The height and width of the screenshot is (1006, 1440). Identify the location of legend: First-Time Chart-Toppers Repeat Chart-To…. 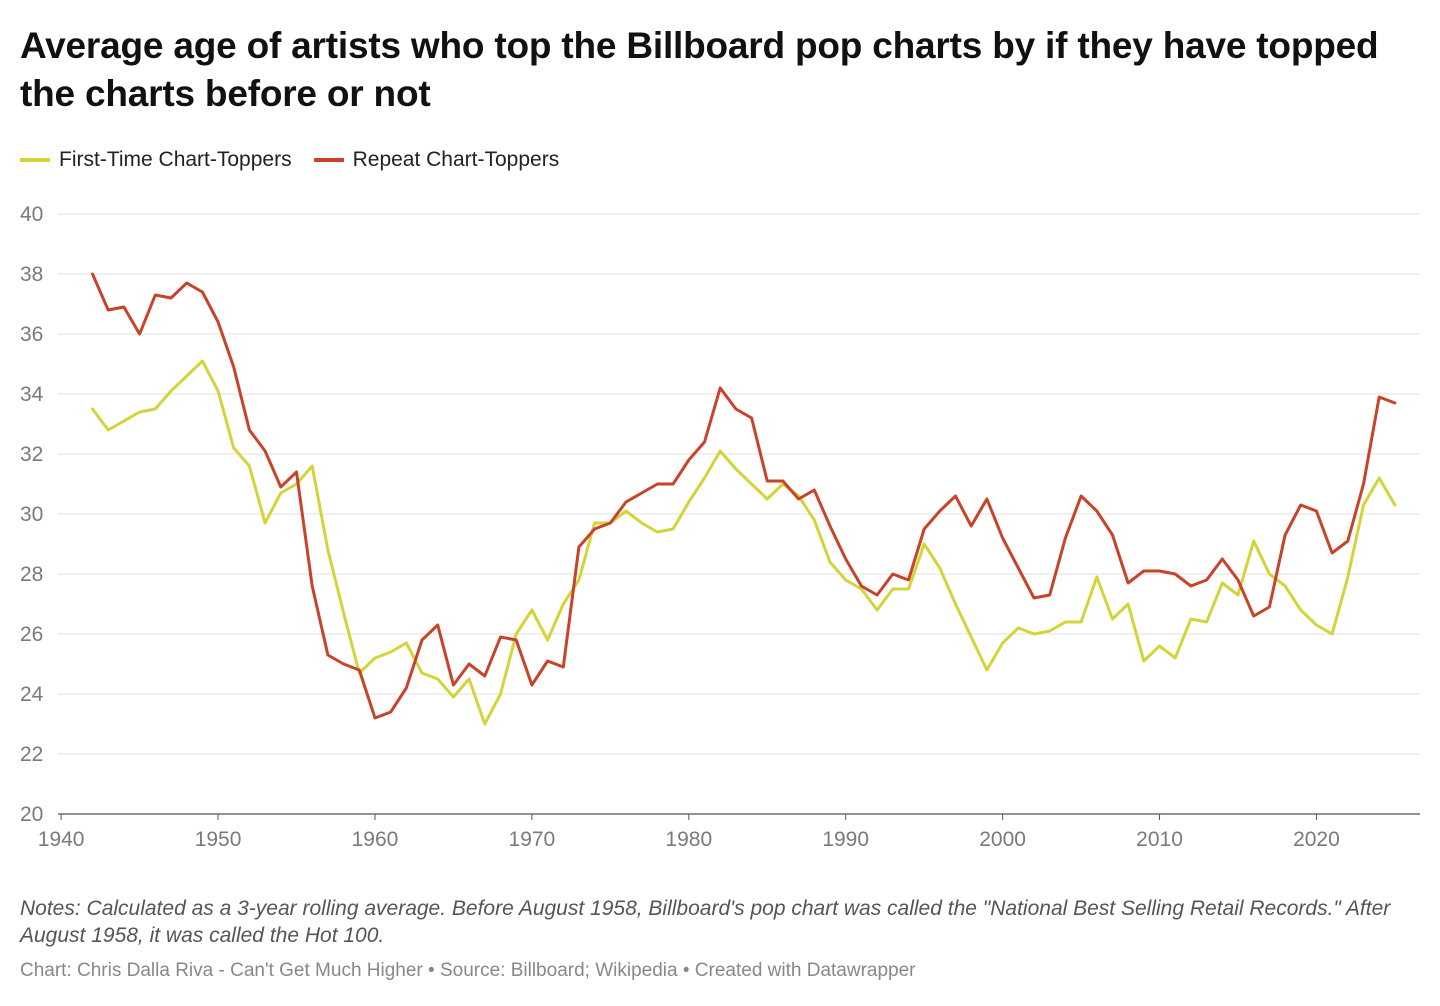
(300, 160).